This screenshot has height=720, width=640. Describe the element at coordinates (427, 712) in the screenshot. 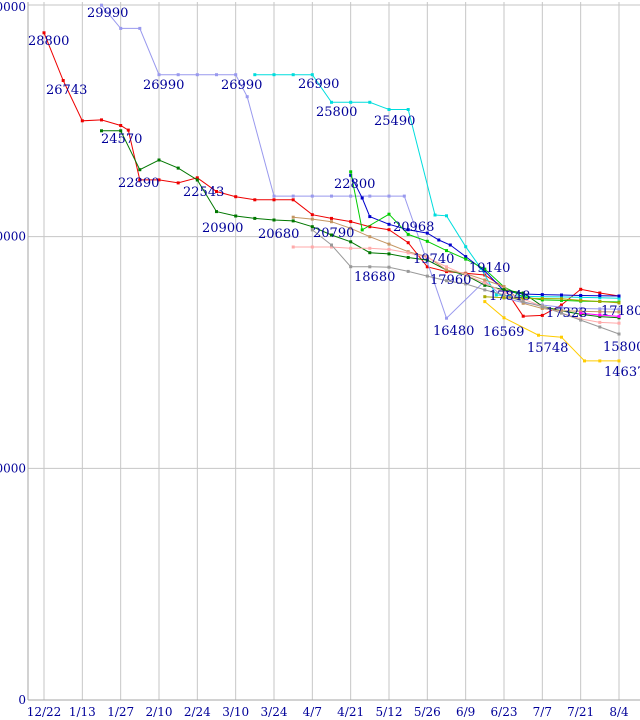

I see `x-tick-label: 5/26` at that location.